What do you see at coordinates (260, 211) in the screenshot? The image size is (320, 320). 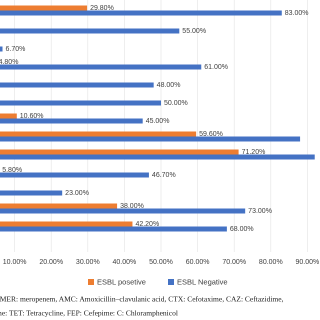 I see `value-label: 73.00%` at bounding box center [260, 211].